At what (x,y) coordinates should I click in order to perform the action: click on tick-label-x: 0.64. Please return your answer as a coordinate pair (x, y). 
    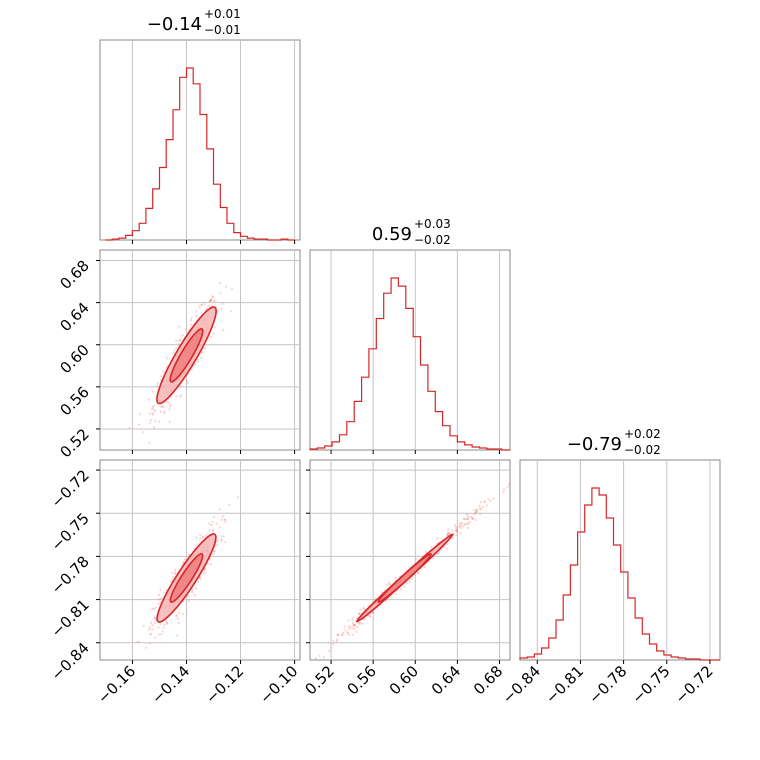
    Looking at the image, I should click on (446, 680).